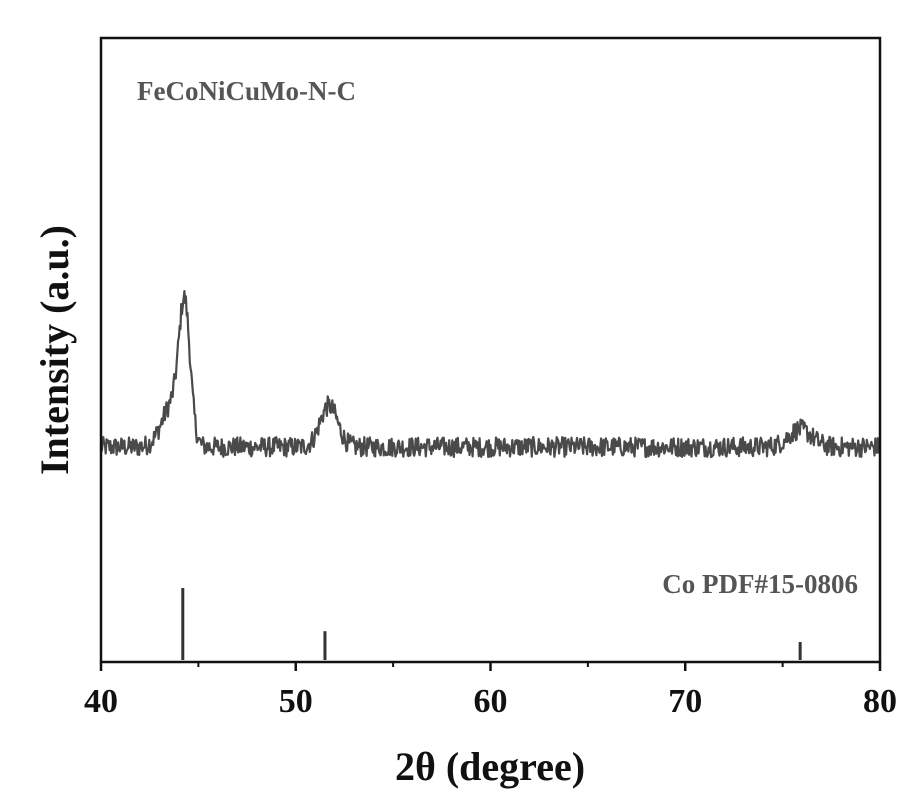  What do you see at coordinates (101, 701) in the screenshot?
I see `x-tick-label: 40` at bounding box center [101, 701].